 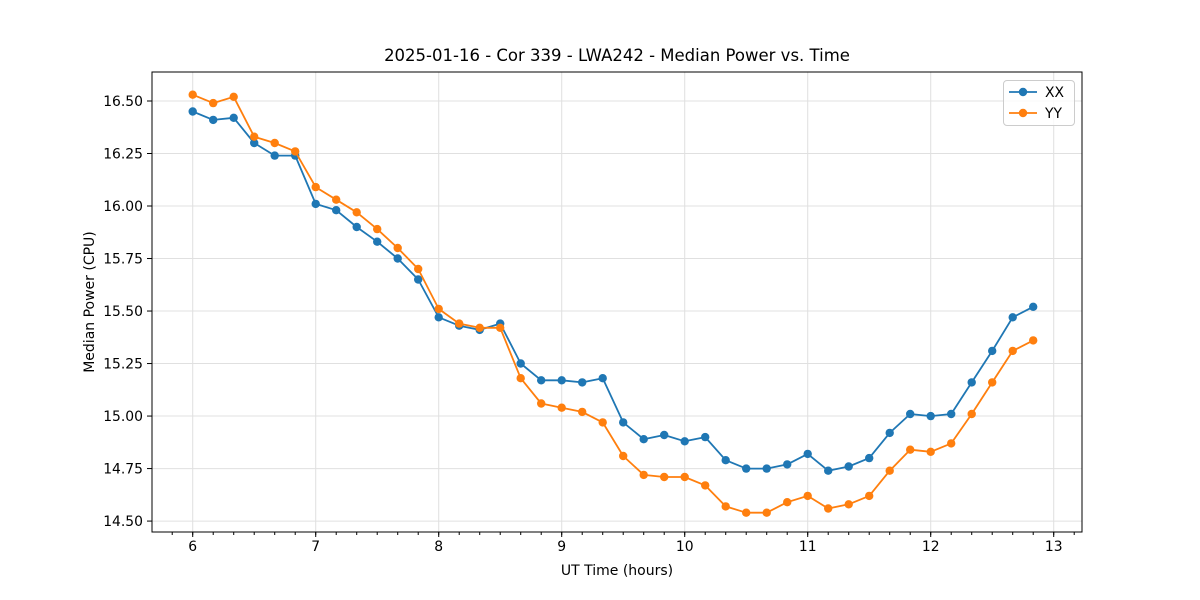 I want to click on svg-text: 14.50, so click(x=123, y=522).